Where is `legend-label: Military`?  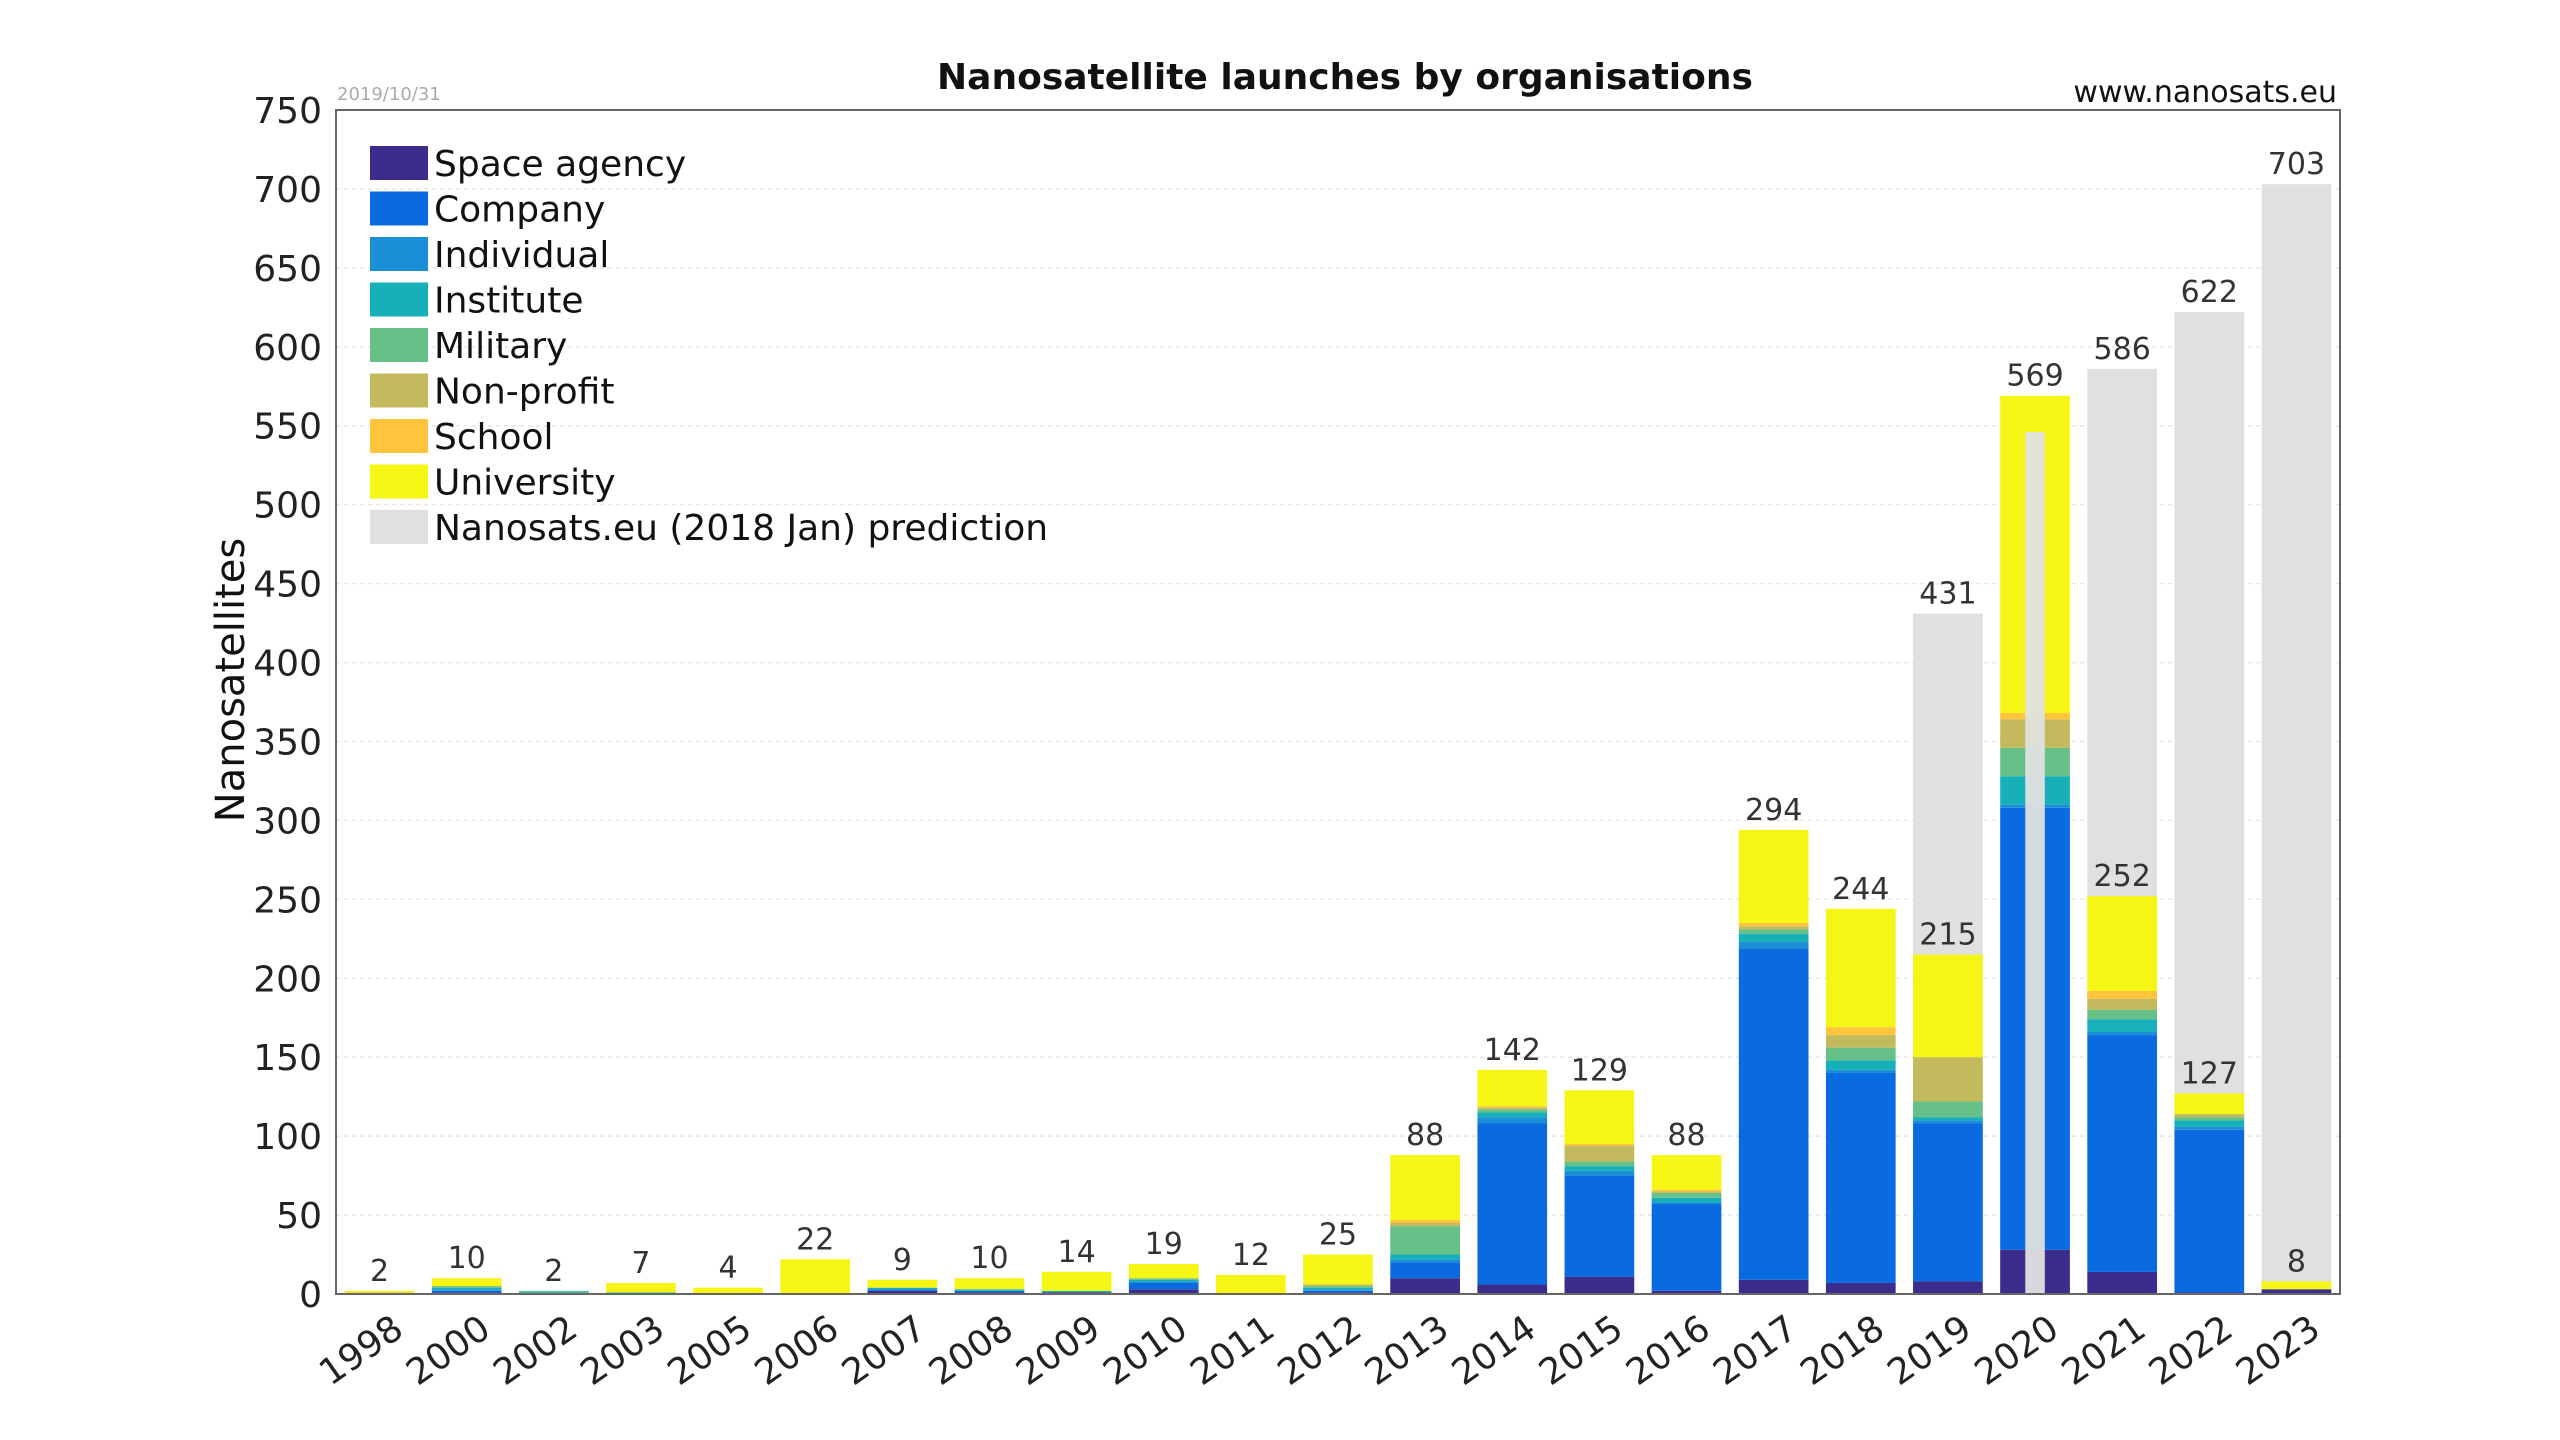 legend-label: Military is located at coordinates (500, 346).